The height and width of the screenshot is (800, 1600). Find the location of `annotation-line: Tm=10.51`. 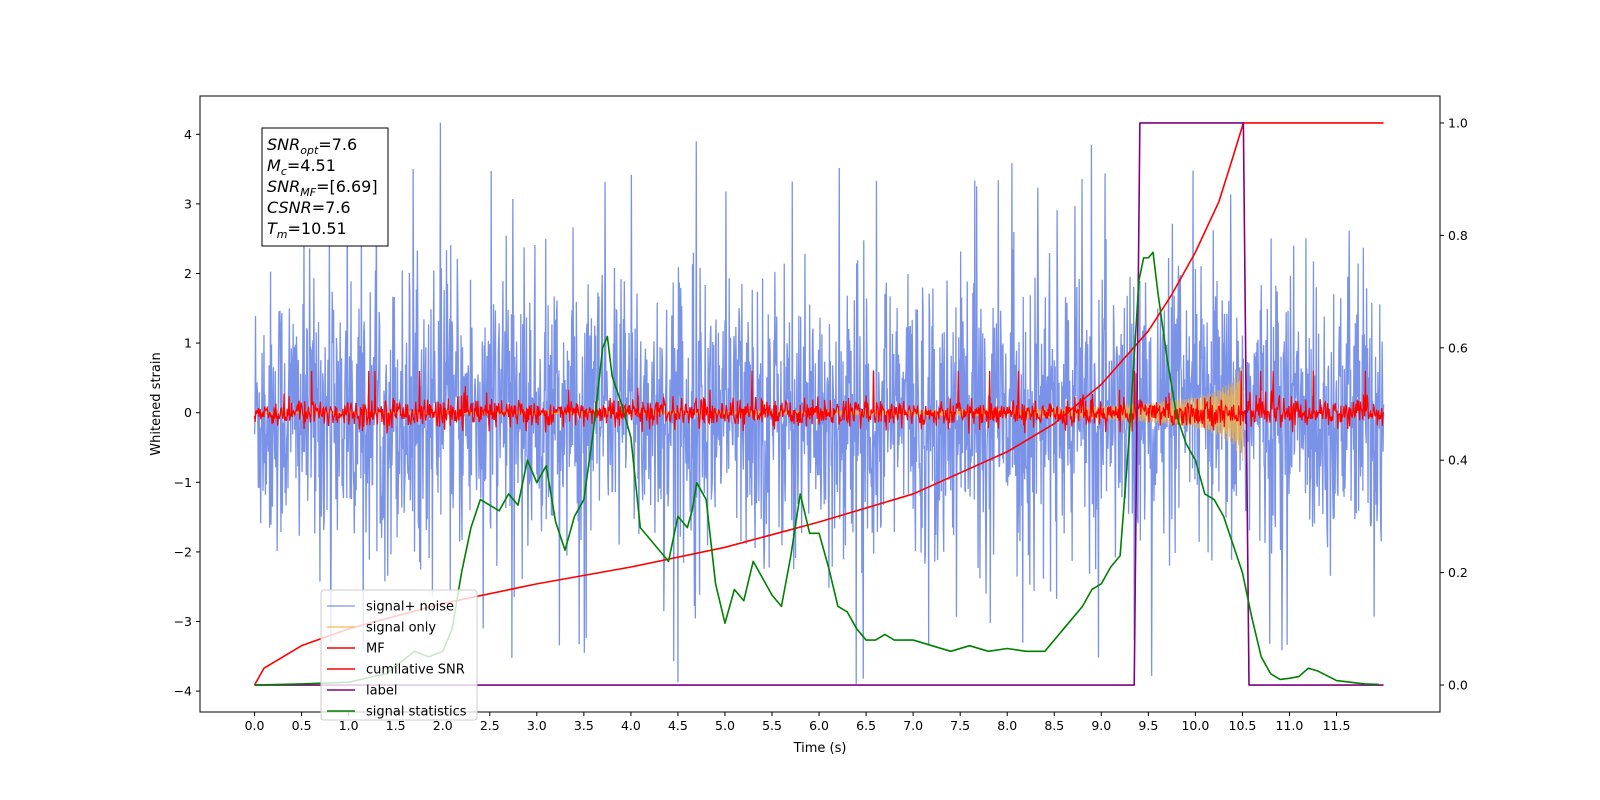

annotation-line: Tm=10.51 is located at coordinates (307, 230).